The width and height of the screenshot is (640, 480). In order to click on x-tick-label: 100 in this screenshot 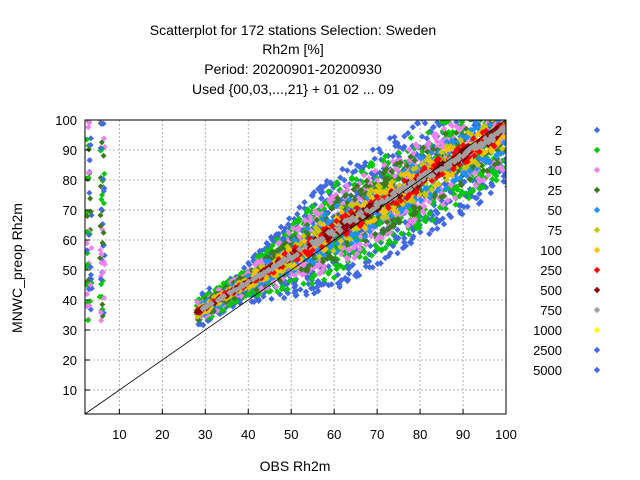, I will do `click(506, 434)`.